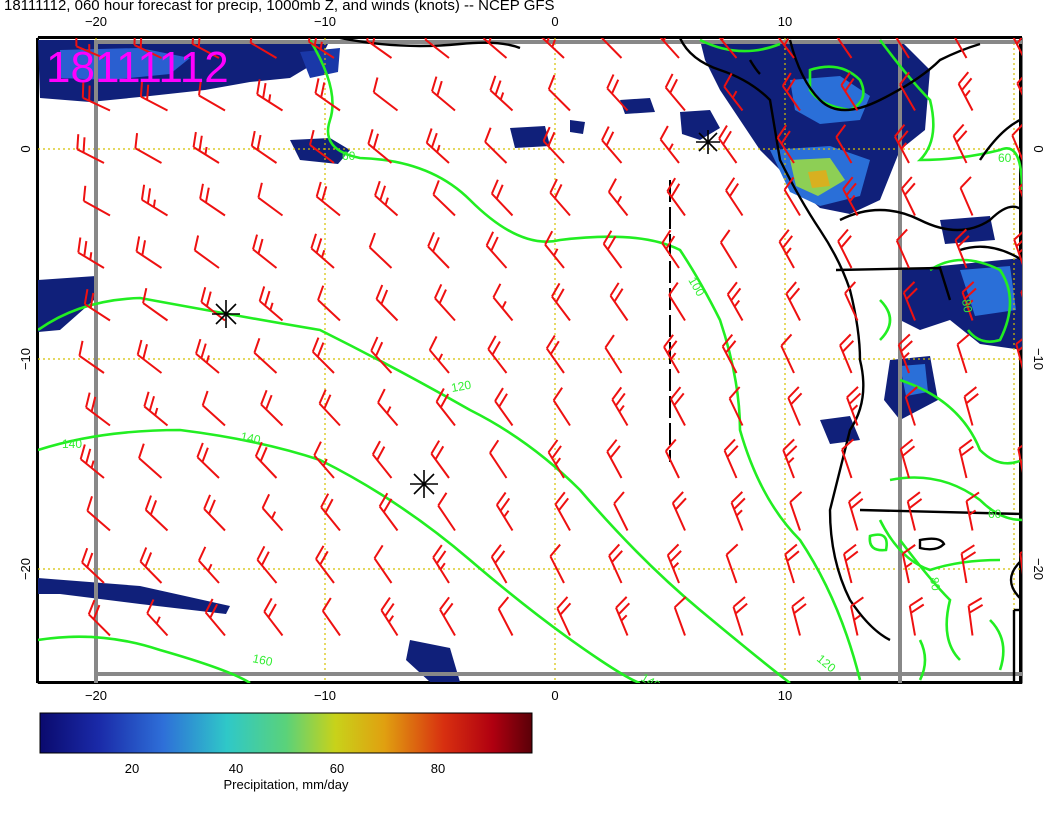 Image resolution: width=1056 pixels, height=816 pixels. What do you see at coordinates (554, 21) in the screenshot?
I see `x-tick: 0` at bounding box center [554, 21].